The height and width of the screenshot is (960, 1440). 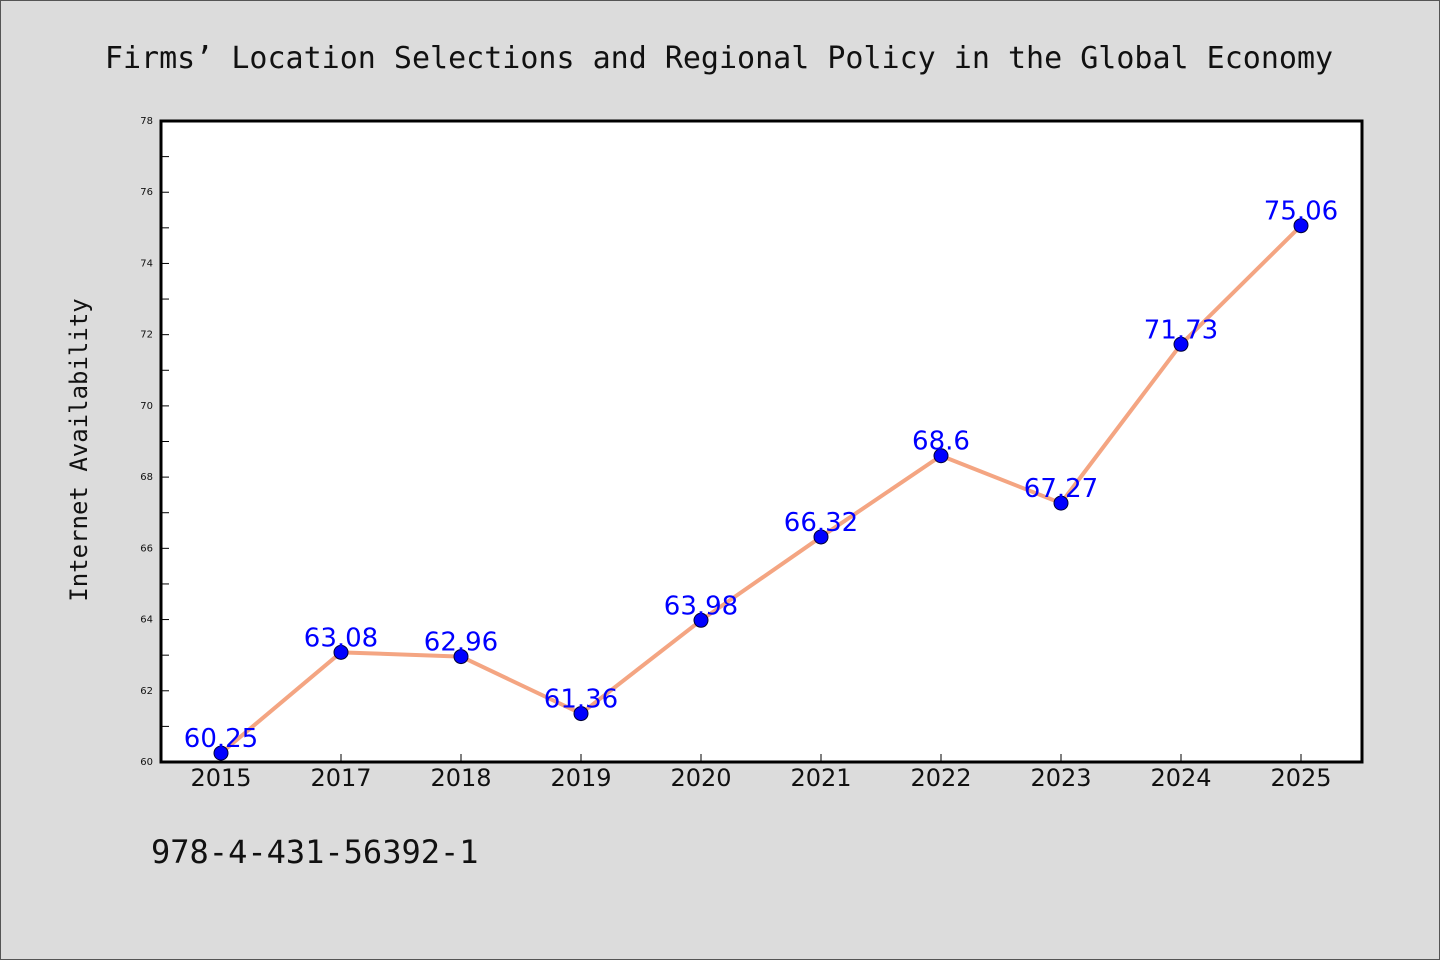 I want to click on data-point-2023, so click(x=1061, y=503).